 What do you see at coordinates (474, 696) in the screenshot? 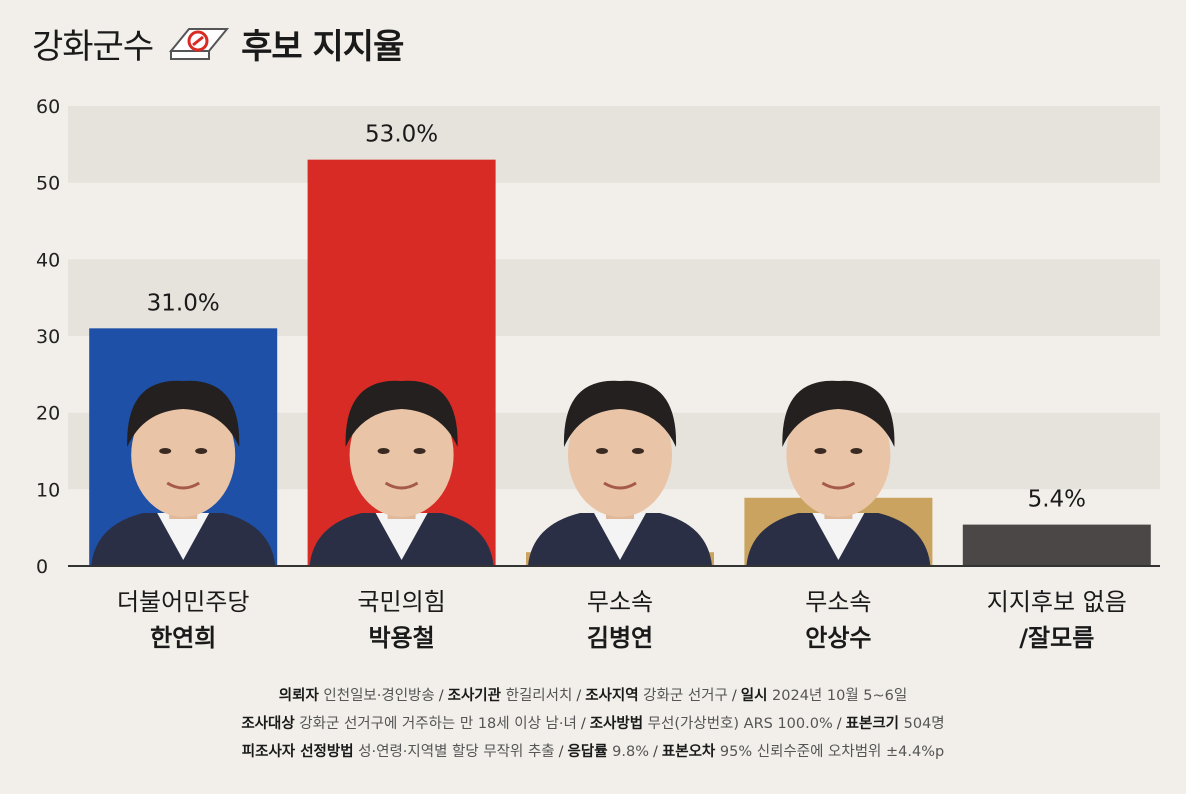
I see `survey-field-key: 조사기관` at bounding box center [474, 696].